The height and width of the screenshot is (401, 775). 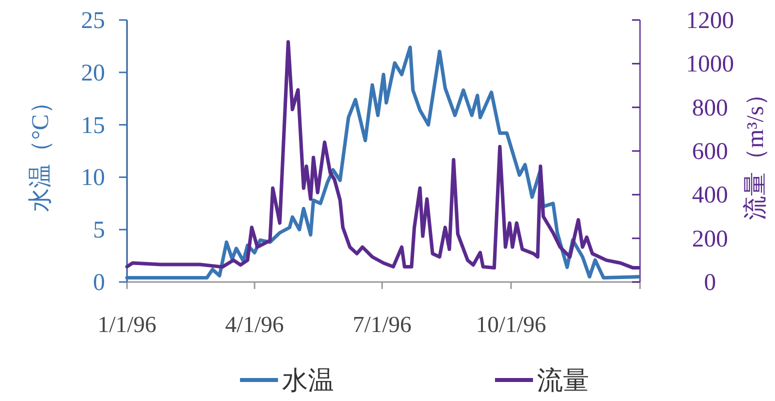 What do you see at coordinates (308, 380) in the screenshot?
I see `legend-label: 水温` at bounding box center [308, 380].